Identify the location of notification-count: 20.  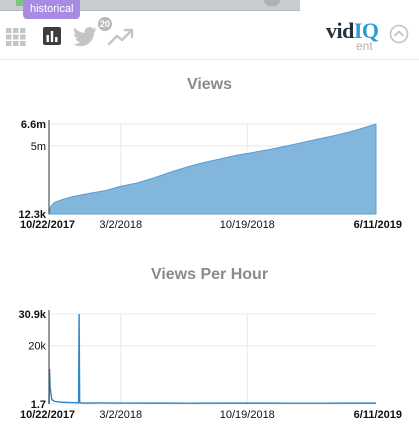
(105, 24).